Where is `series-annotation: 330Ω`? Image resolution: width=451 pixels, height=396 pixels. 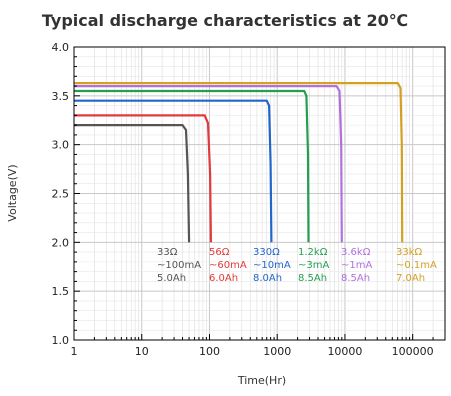 series-annotation: 330Ω is located at coordinates (266, 252).